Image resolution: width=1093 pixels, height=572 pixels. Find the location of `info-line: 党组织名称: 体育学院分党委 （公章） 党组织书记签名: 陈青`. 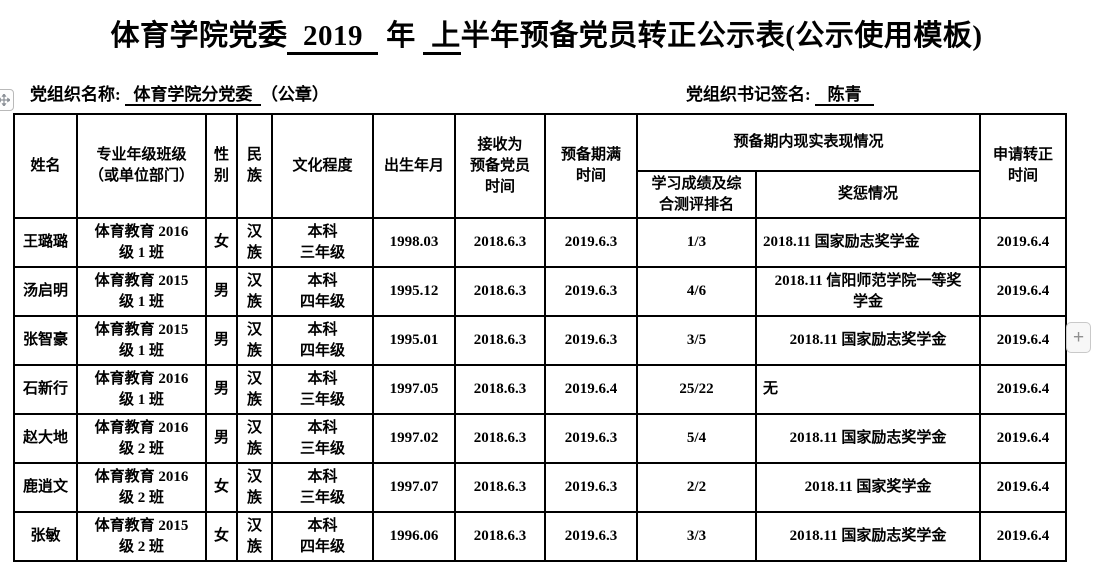

info-line: 党组织名称: 体育学院分党委 （公章） 党组织书记签名: 陈青 is located at coordinates (546, 110).